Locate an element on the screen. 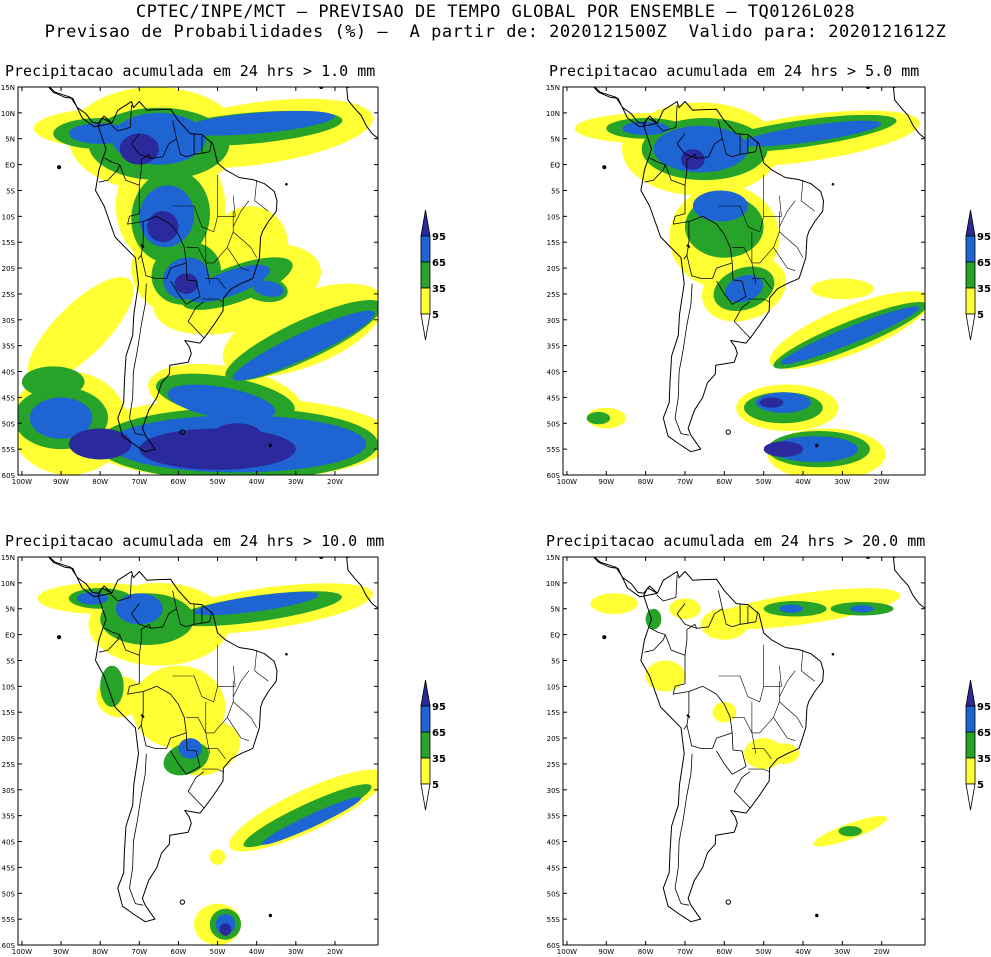 The height and width of the screenshot is (957, 991). fernando-de-noronha is located at coordinates (286, 654).